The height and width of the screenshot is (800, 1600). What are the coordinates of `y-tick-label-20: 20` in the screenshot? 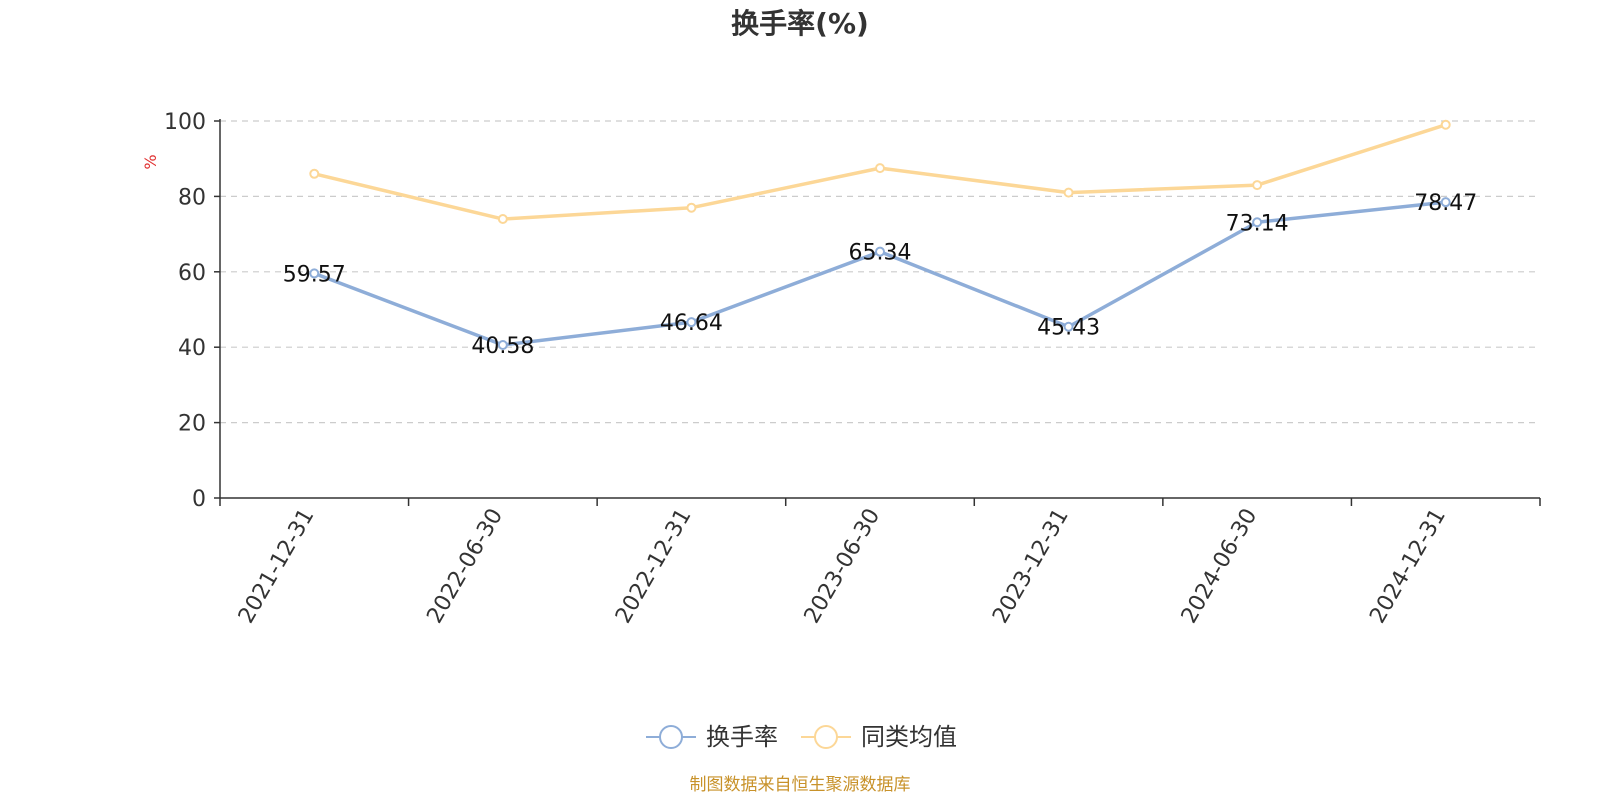 It's located at (192, 424).